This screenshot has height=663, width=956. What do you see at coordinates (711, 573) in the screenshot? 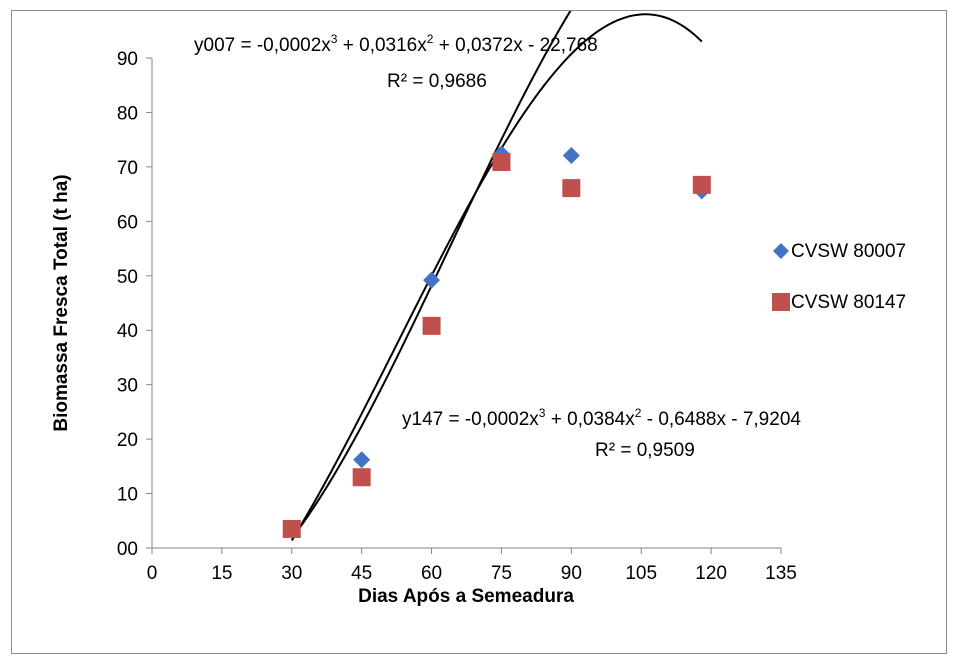
I see `x-tick-label: 120` at bounding box center [711, 573].